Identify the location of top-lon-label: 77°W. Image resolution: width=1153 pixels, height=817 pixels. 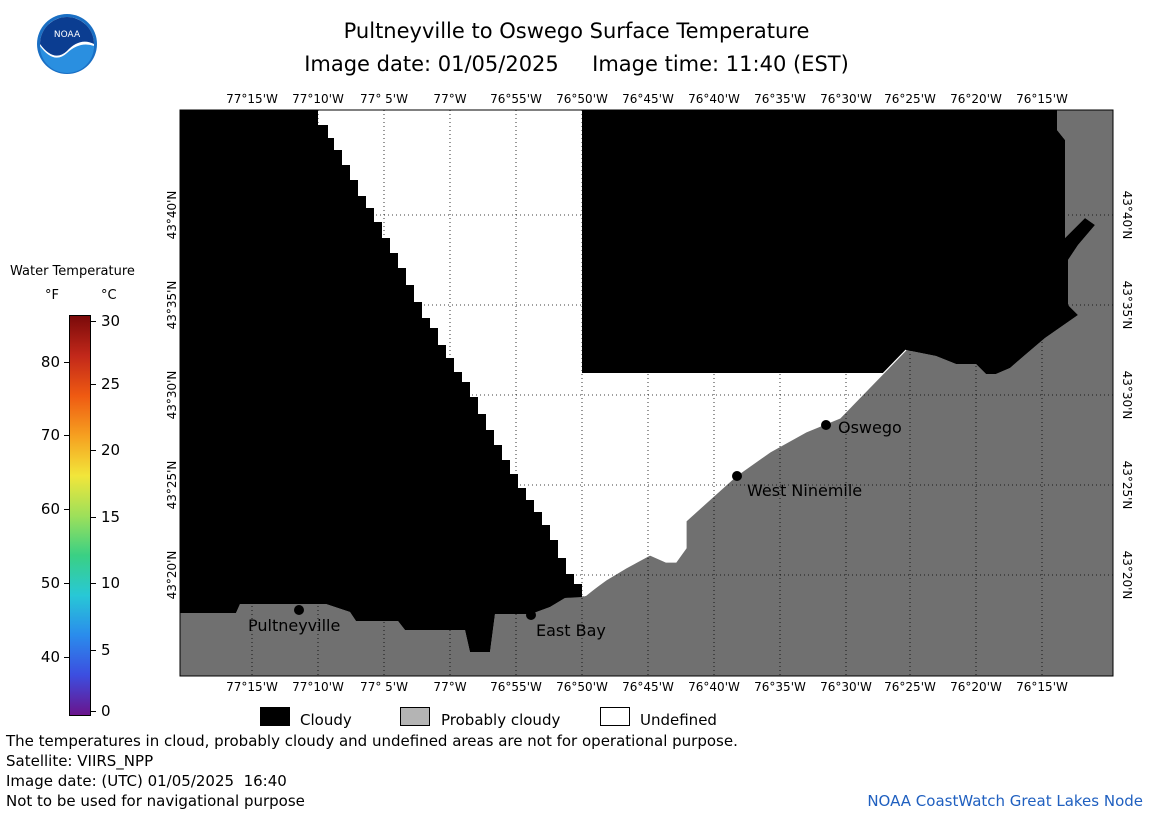
(450, 99).